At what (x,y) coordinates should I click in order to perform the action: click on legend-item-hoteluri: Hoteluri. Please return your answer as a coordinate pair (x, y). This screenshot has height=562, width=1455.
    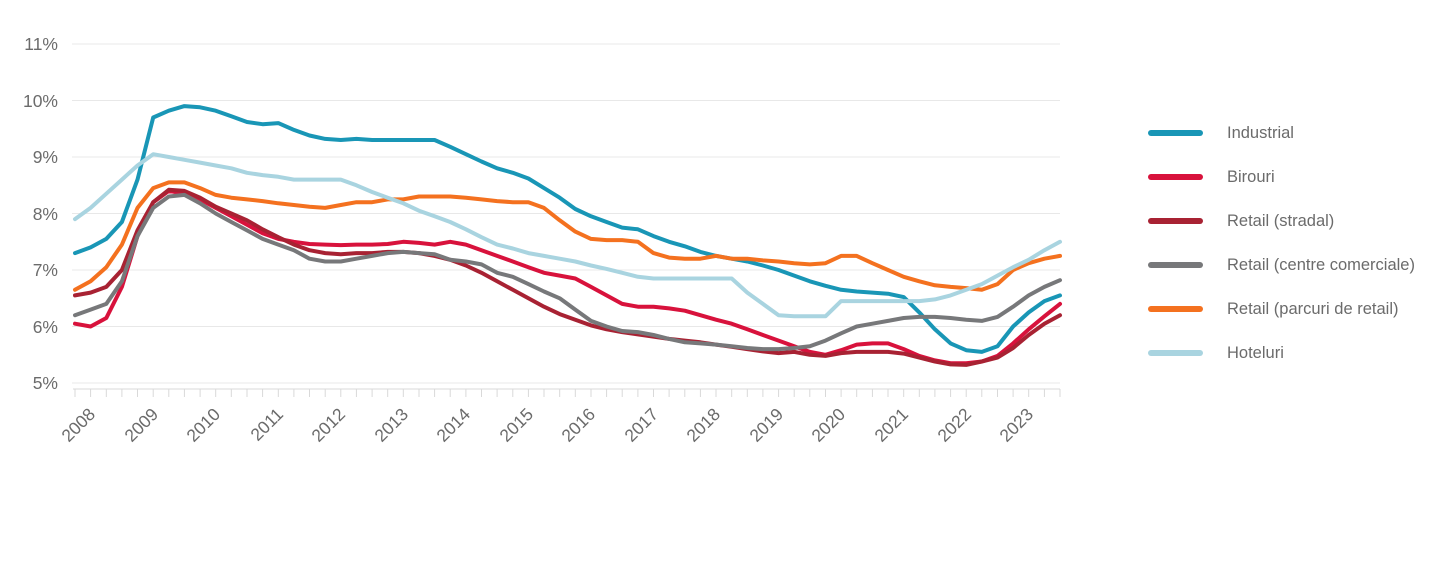
    Looking at the image, I should click on (1281, 353).